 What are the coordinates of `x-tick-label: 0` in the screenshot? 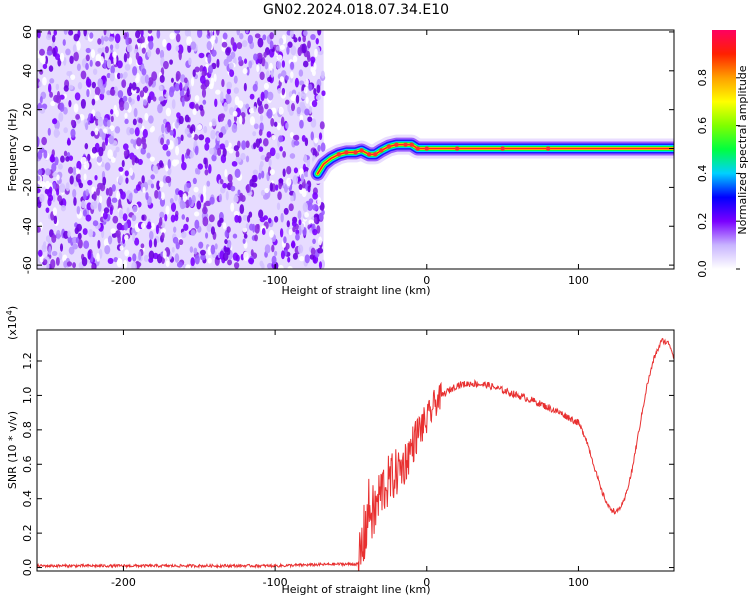 It's located at (426, 582).